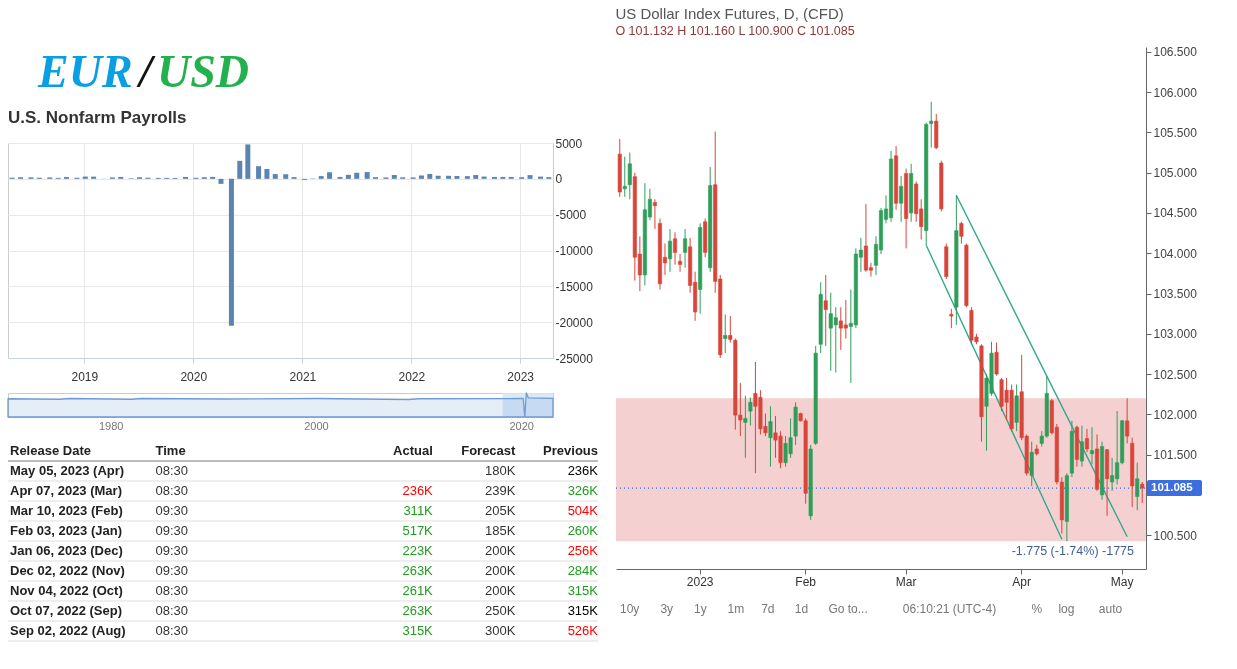 Image resolution: width=1237 pixels, height=669 pixels. Describe the element at coordinates (1175, 213) in the screenshot. I see `y-tick-label: 104.500` at that location.